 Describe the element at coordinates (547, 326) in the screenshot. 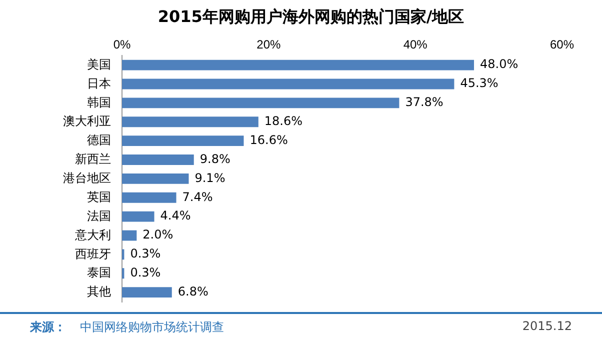

I see `text: 2015.12` at that location.